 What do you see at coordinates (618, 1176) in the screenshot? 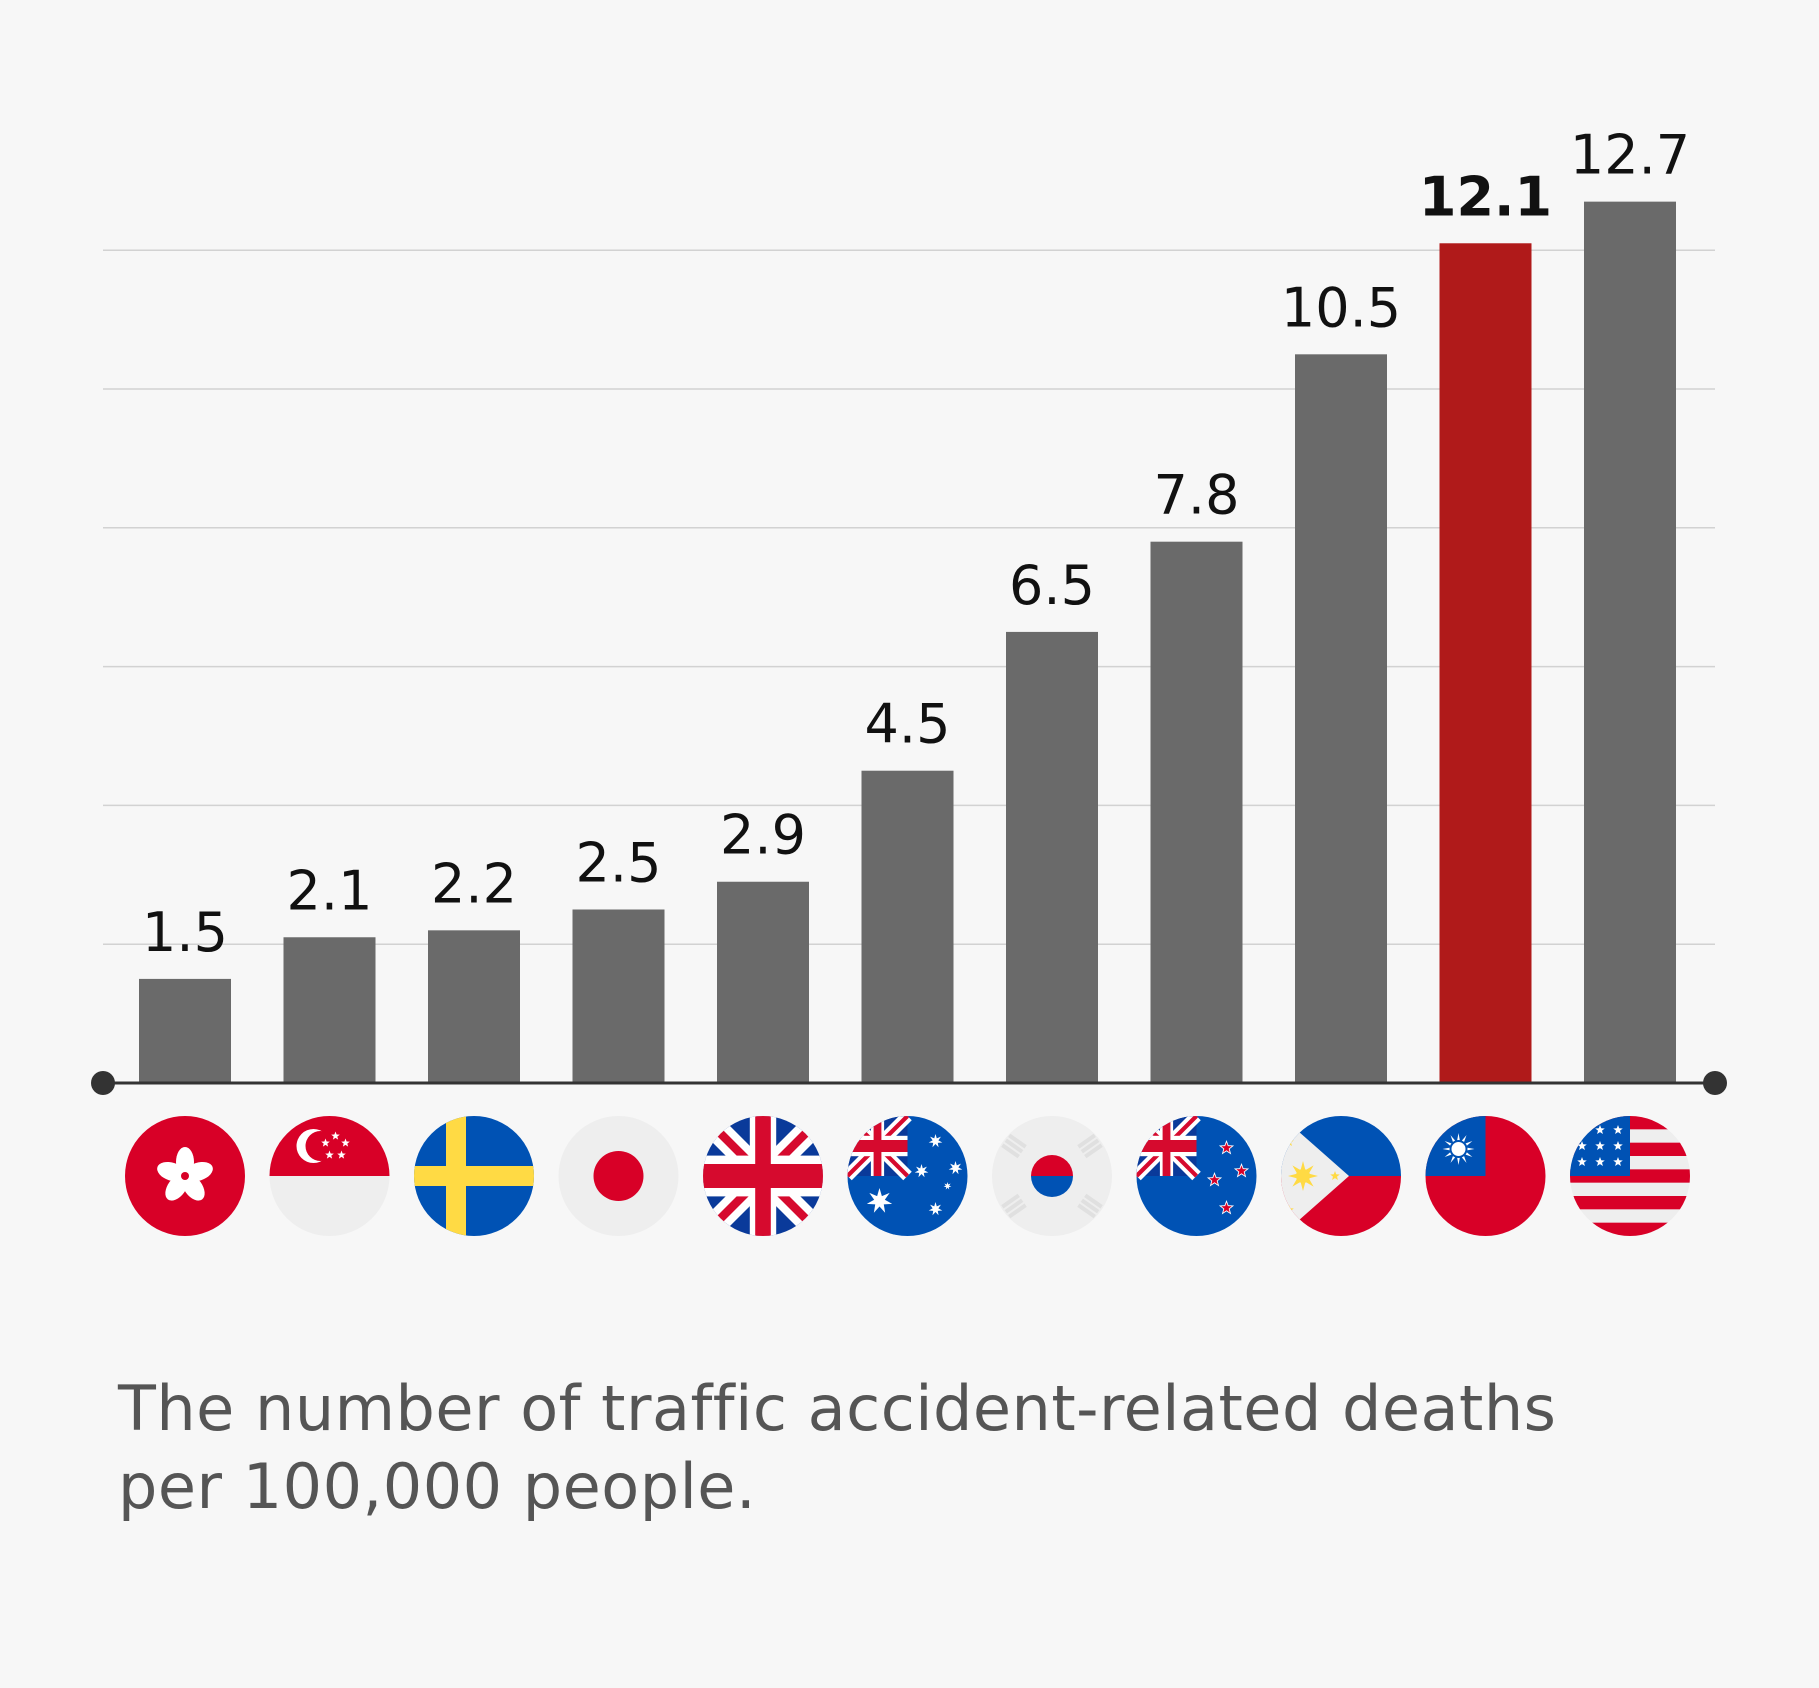
I see `japan-flag-icon` at bounding box center [618, 1176].